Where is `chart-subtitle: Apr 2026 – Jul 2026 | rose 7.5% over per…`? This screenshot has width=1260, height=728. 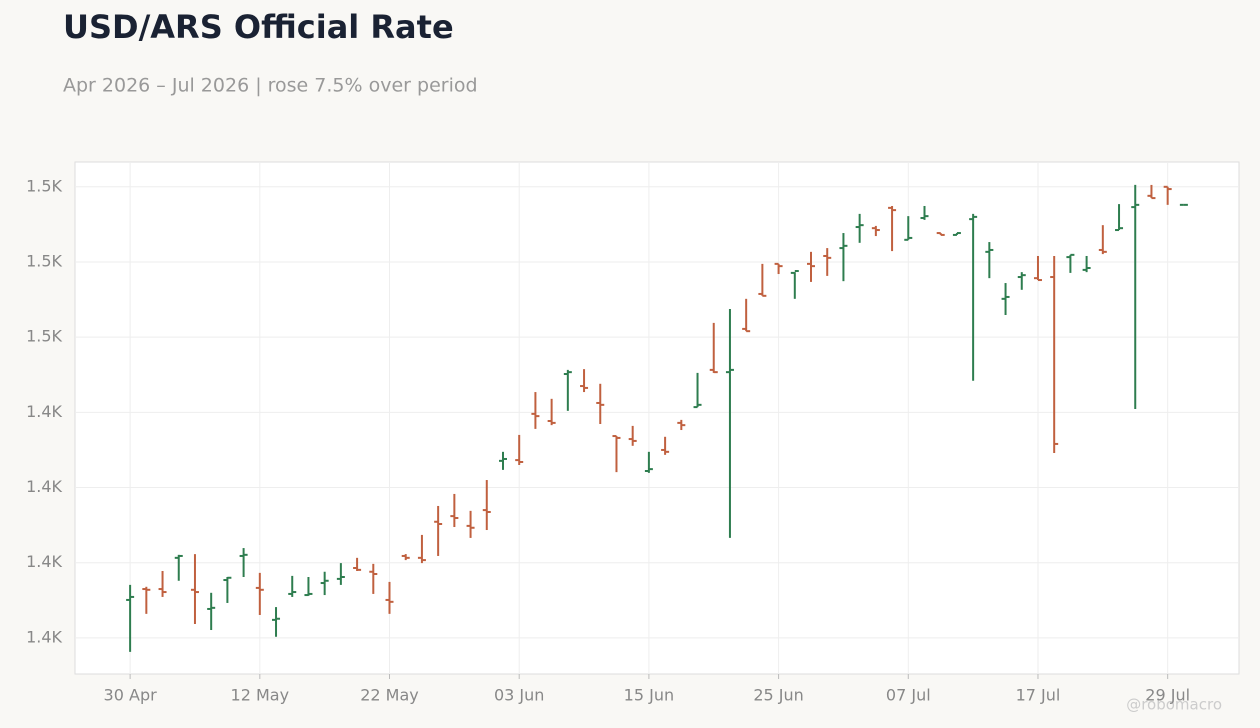 chart-subtitle: Apr 2026 – Jul 2026 | rose 7.5% over per… is located at coordinates (270, 86).